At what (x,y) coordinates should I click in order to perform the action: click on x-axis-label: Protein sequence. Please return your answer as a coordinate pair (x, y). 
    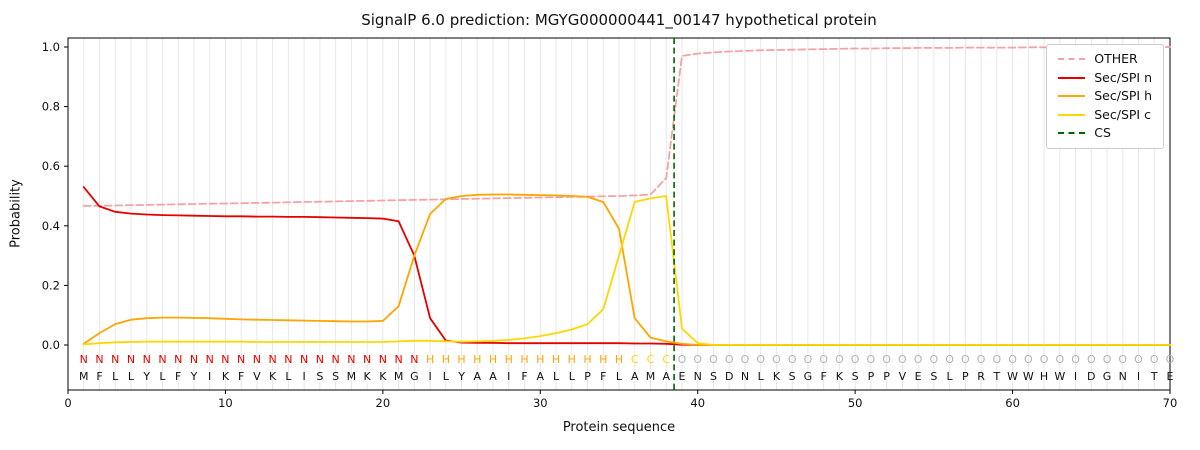
    Looking at the image, I should click on (619, 427).